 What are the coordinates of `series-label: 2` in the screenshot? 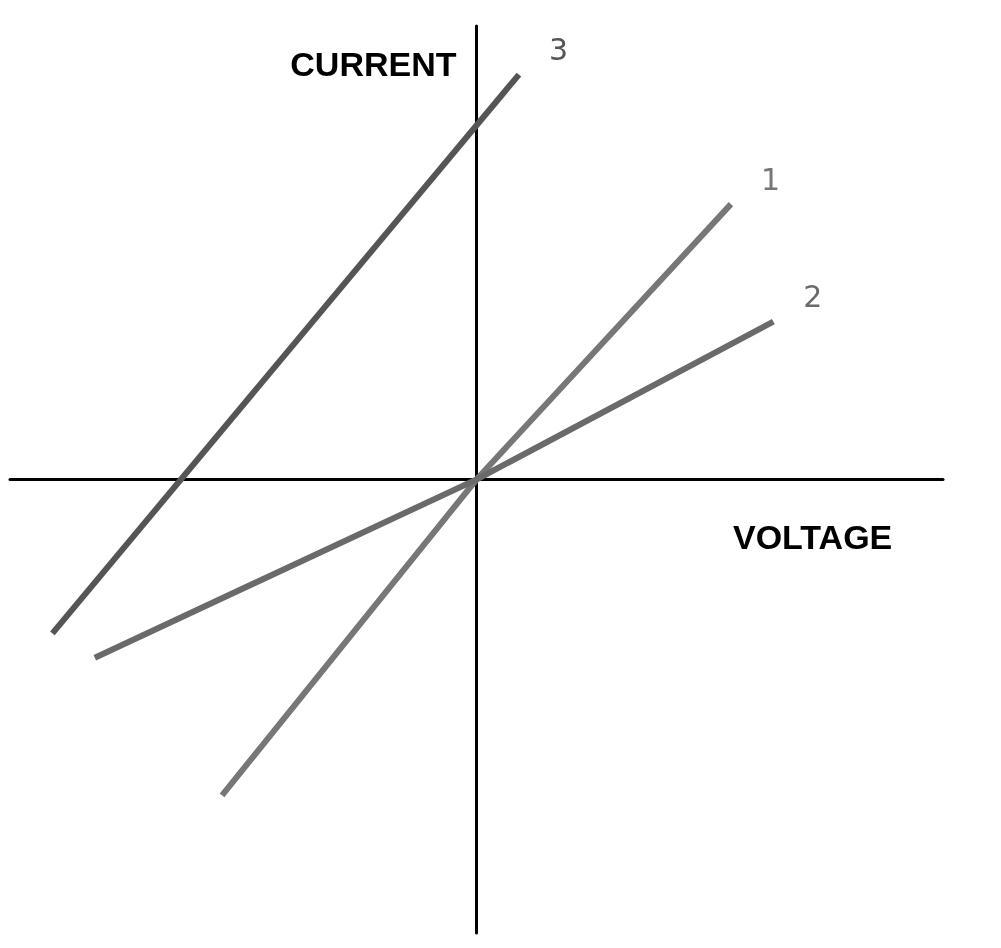 It's located at (813, 297).